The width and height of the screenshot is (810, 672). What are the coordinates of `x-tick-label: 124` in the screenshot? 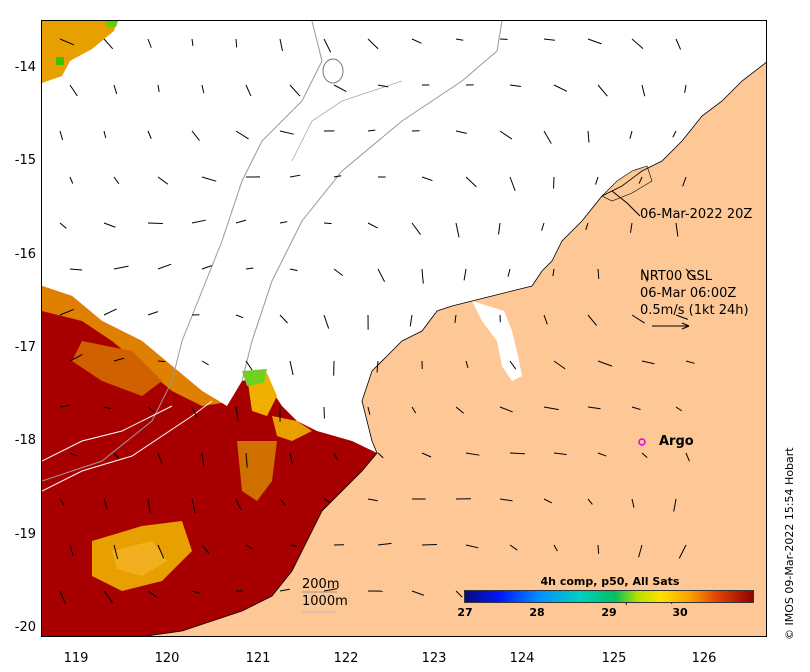 It's located at (522, 658).